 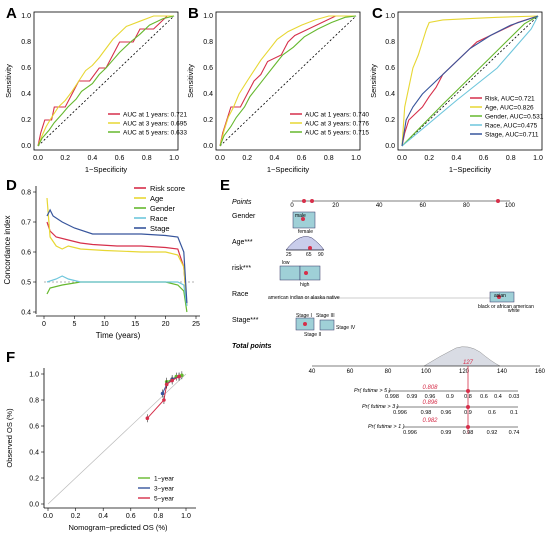 I want to click on x-tick-label: 0.6, so click(x=131, y=516).